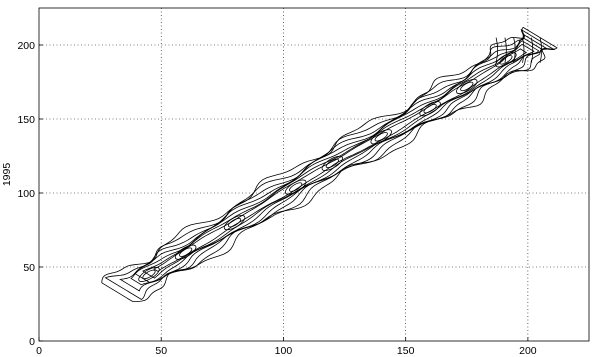 The image size is (596, 357). What do you see at coordinates (32, 342) in the screenshot?
I see `y-tick-label: 0` at bounding box center [32, 342].